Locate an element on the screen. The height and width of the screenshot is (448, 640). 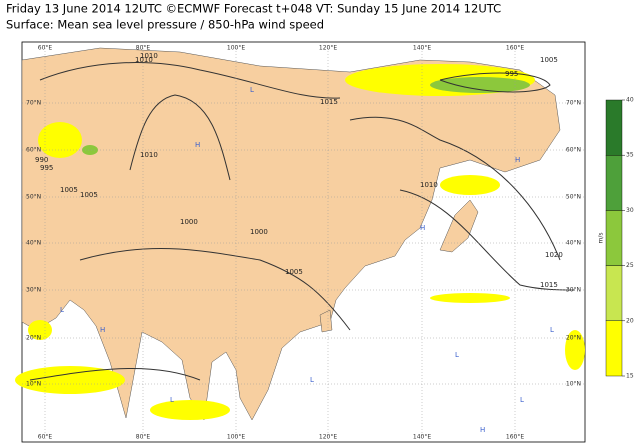
colorbar-label: 35 is located at coordinates (630, 155).